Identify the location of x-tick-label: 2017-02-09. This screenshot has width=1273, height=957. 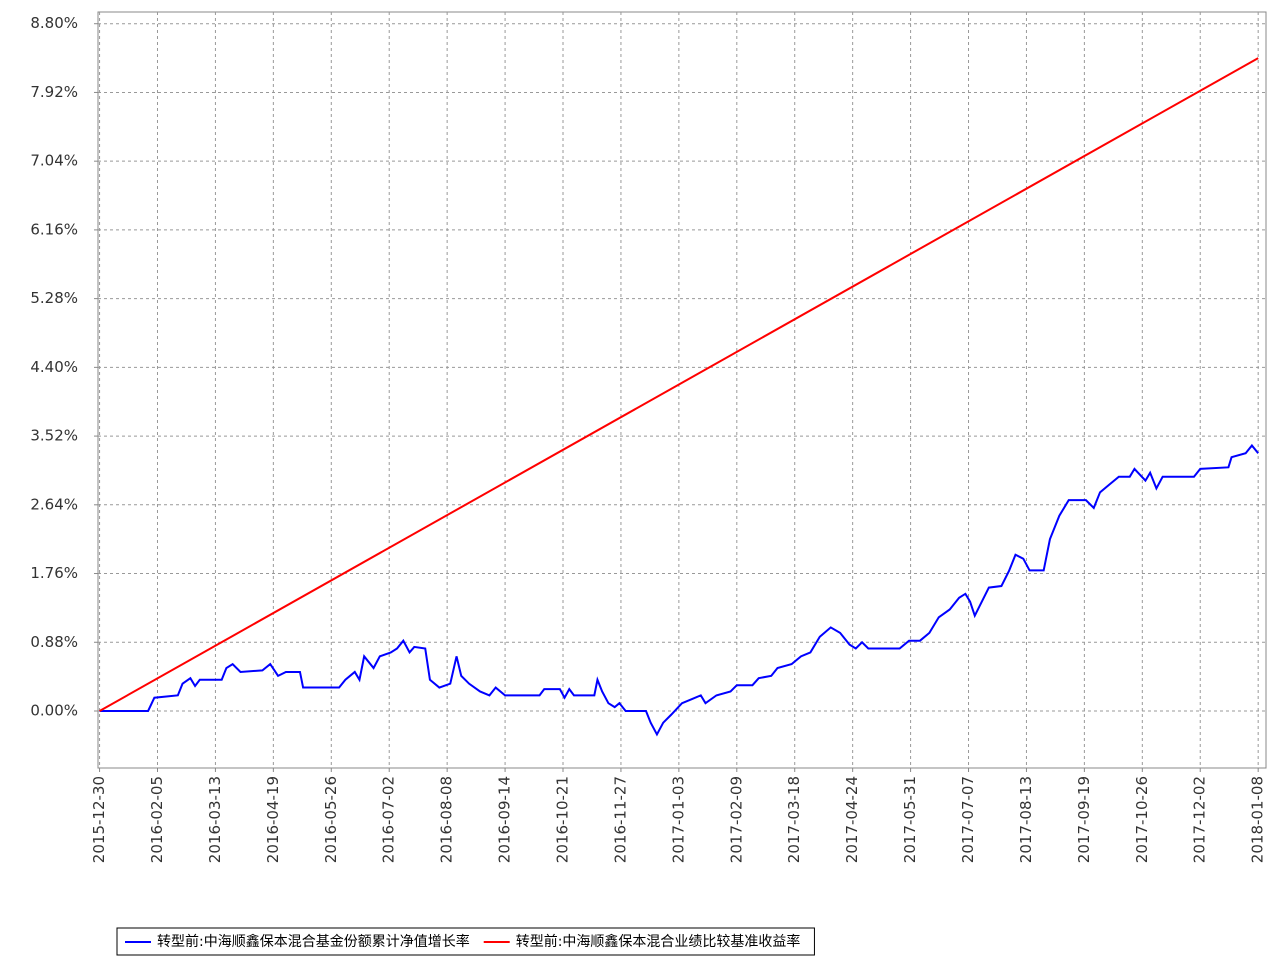
(736, 819).